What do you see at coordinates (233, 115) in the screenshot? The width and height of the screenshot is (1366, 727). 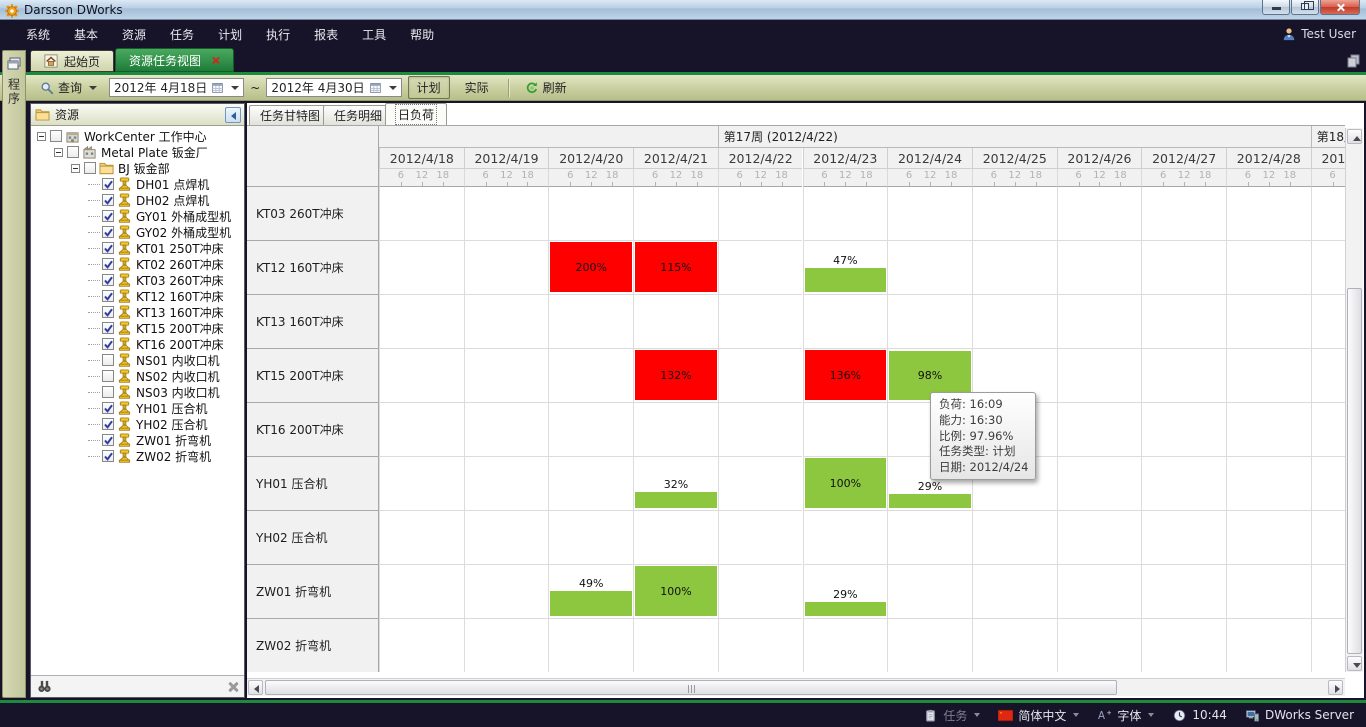 I see `collapse-panel-button` at bounding box center [233, 115].